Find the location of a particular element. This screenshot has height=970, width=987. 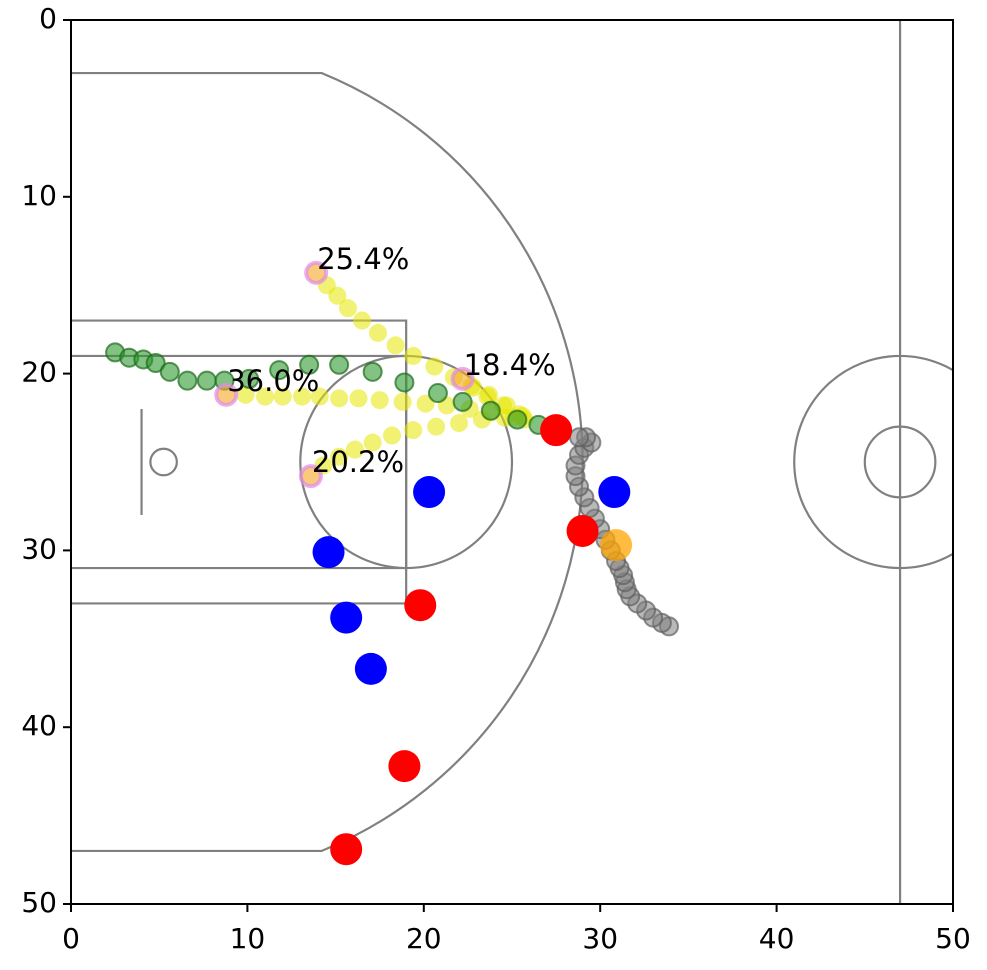

data-label: 36.0% is located at coordinates (273, 381).